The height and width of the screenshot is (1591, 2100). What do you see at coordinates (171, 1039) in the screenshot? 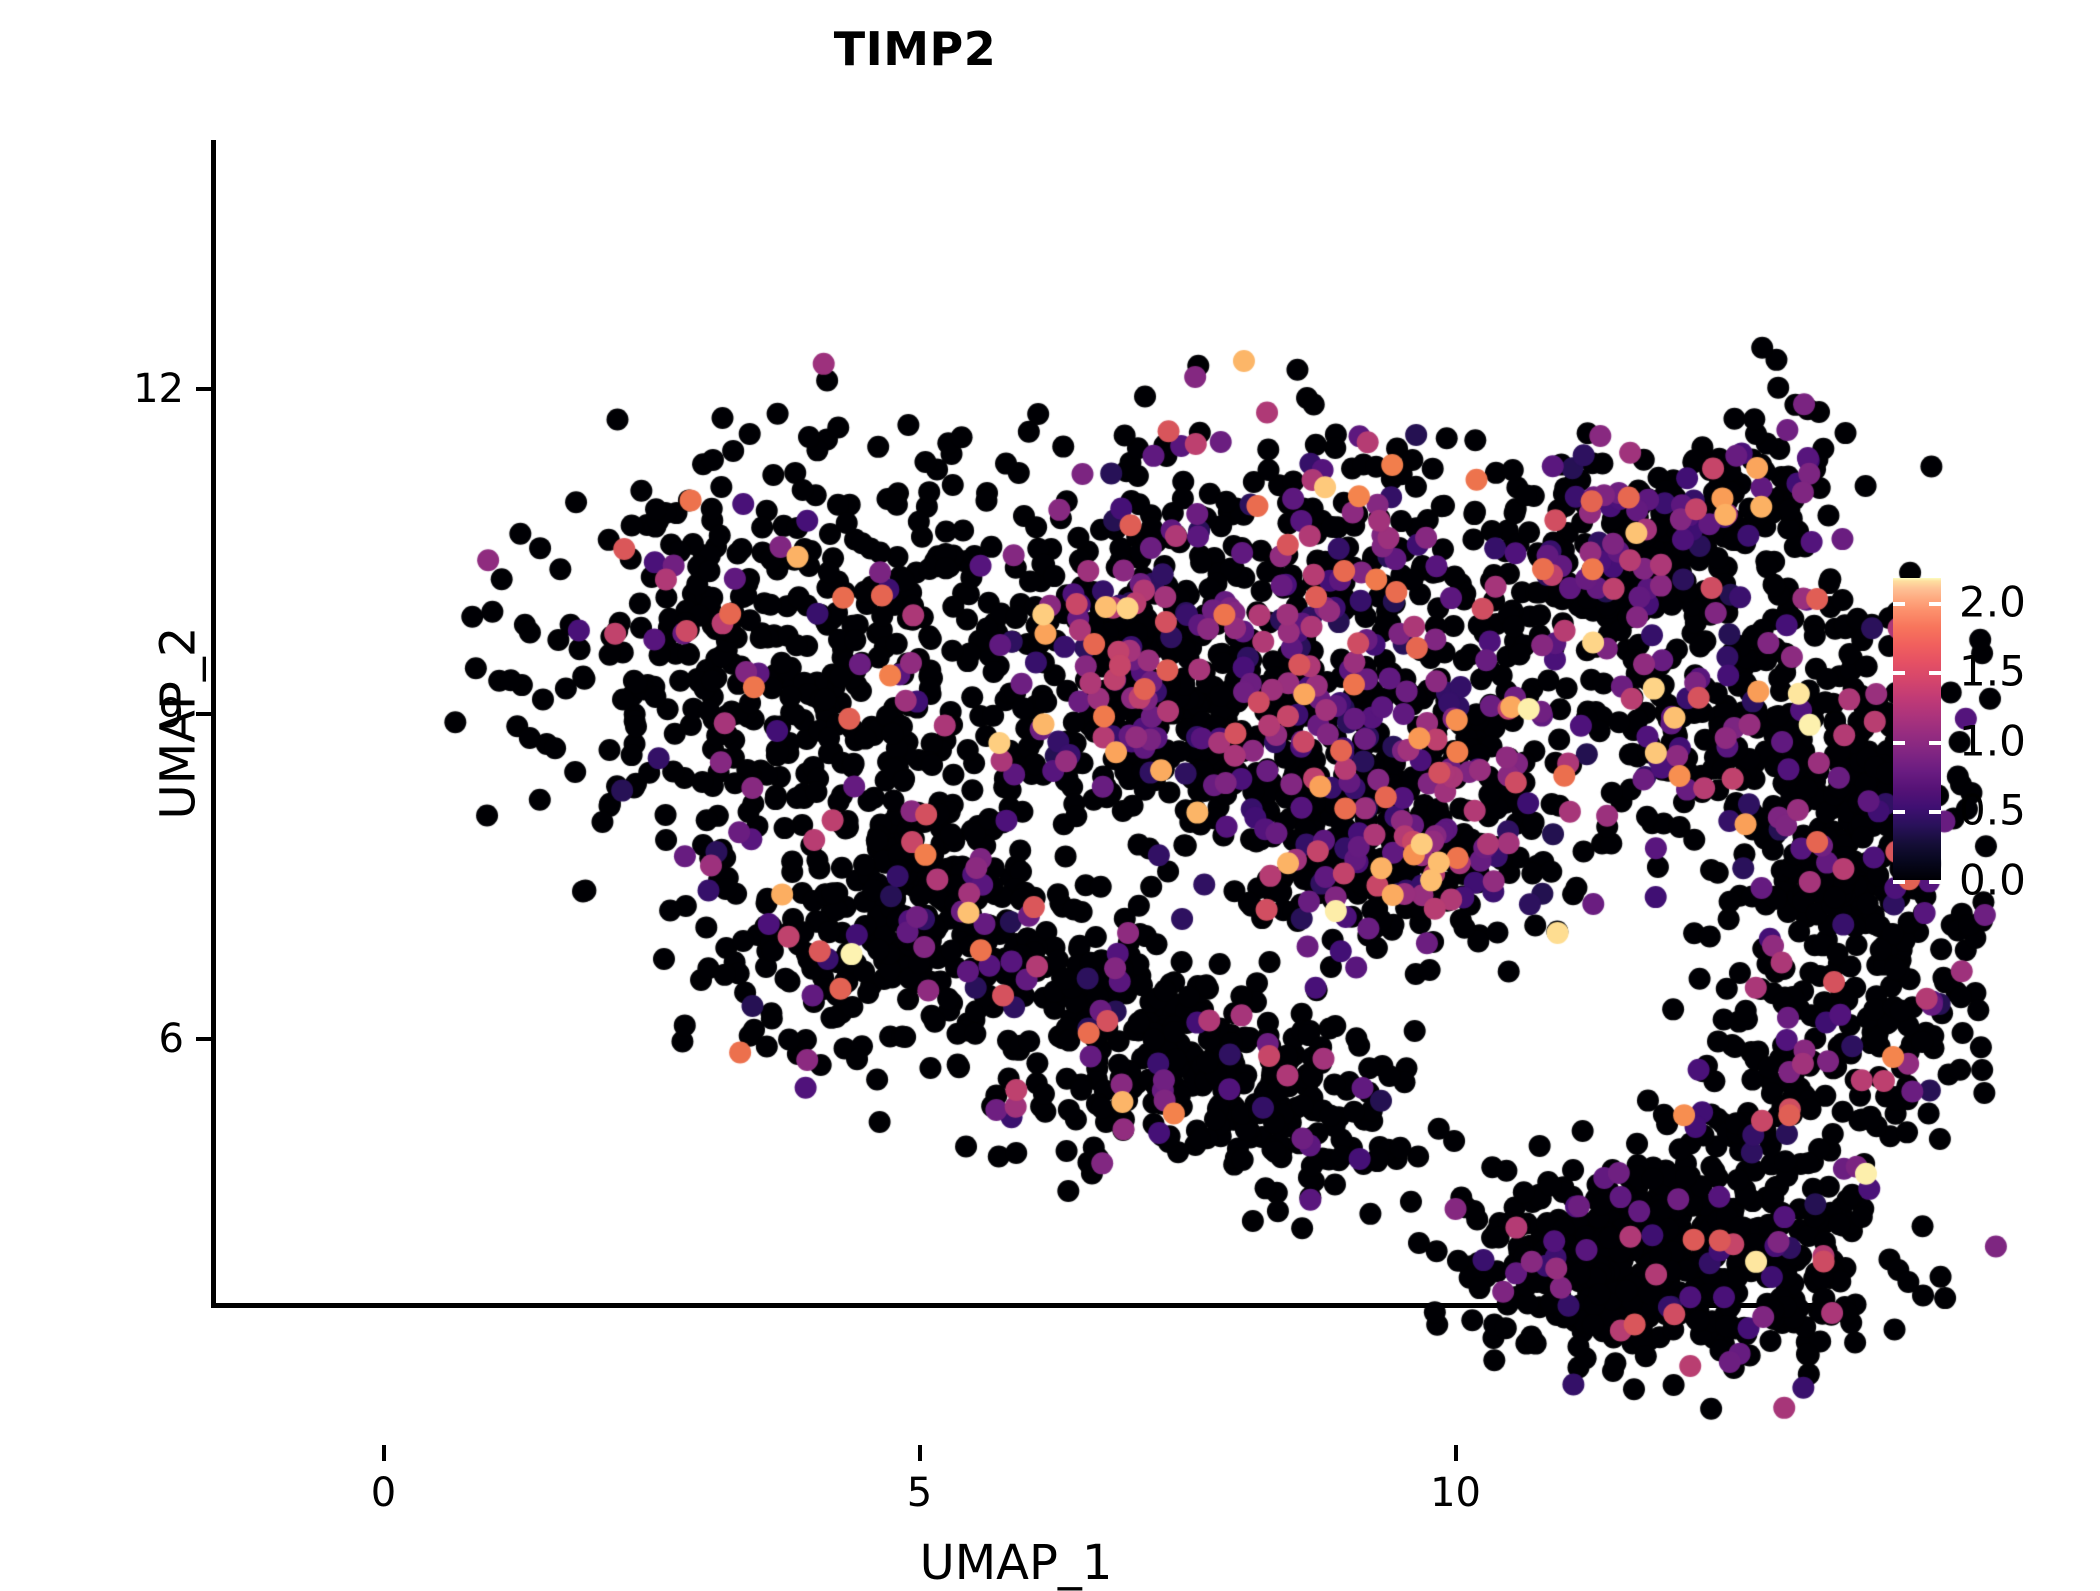
I see `y-tick-label: 6` at bounding box center [171, 1039].